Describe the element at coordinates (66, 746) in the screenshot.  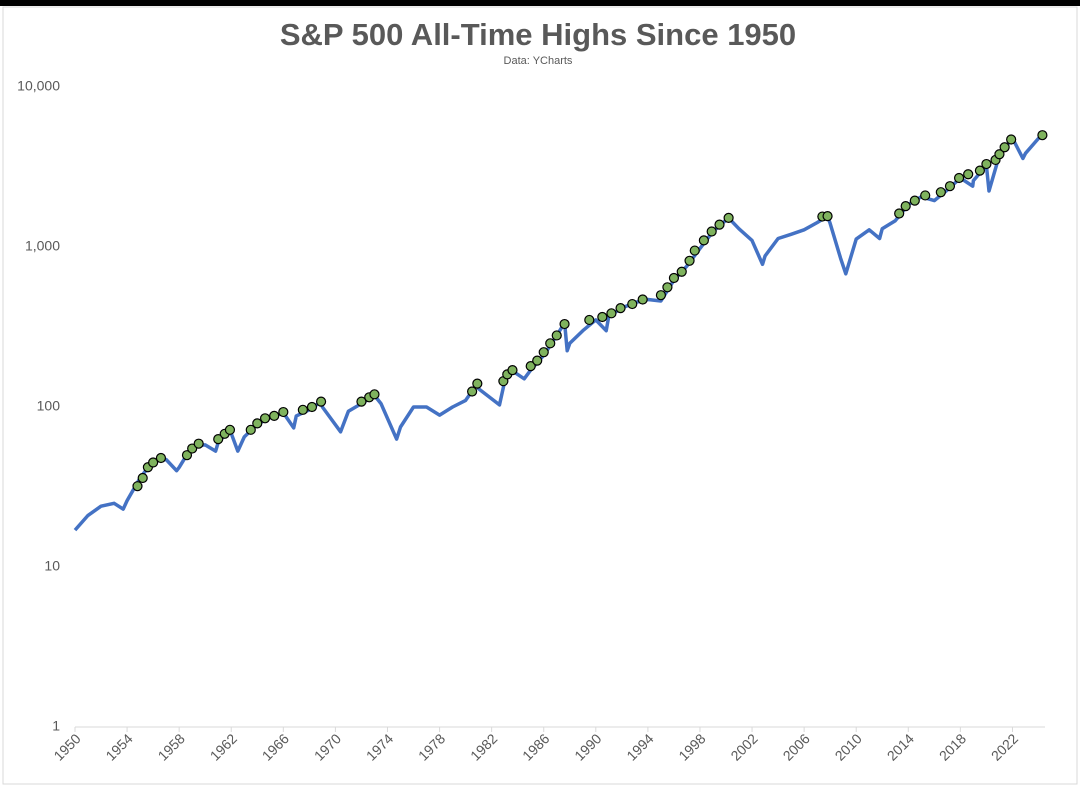
I see `x-tick-label: 1950` at that location.